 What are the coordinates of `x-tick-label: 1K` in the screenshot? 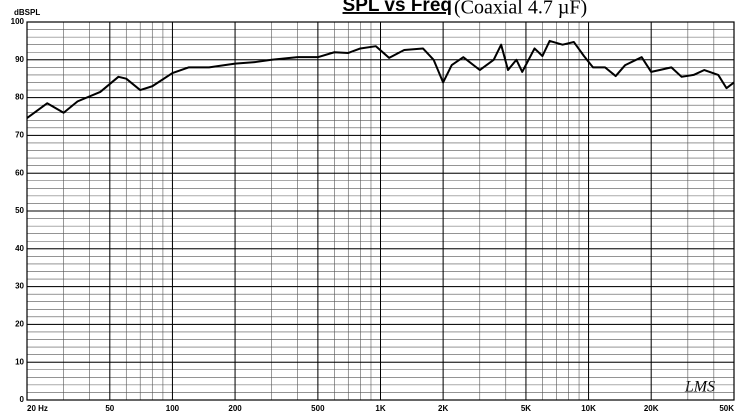 It's located at (380, 408).